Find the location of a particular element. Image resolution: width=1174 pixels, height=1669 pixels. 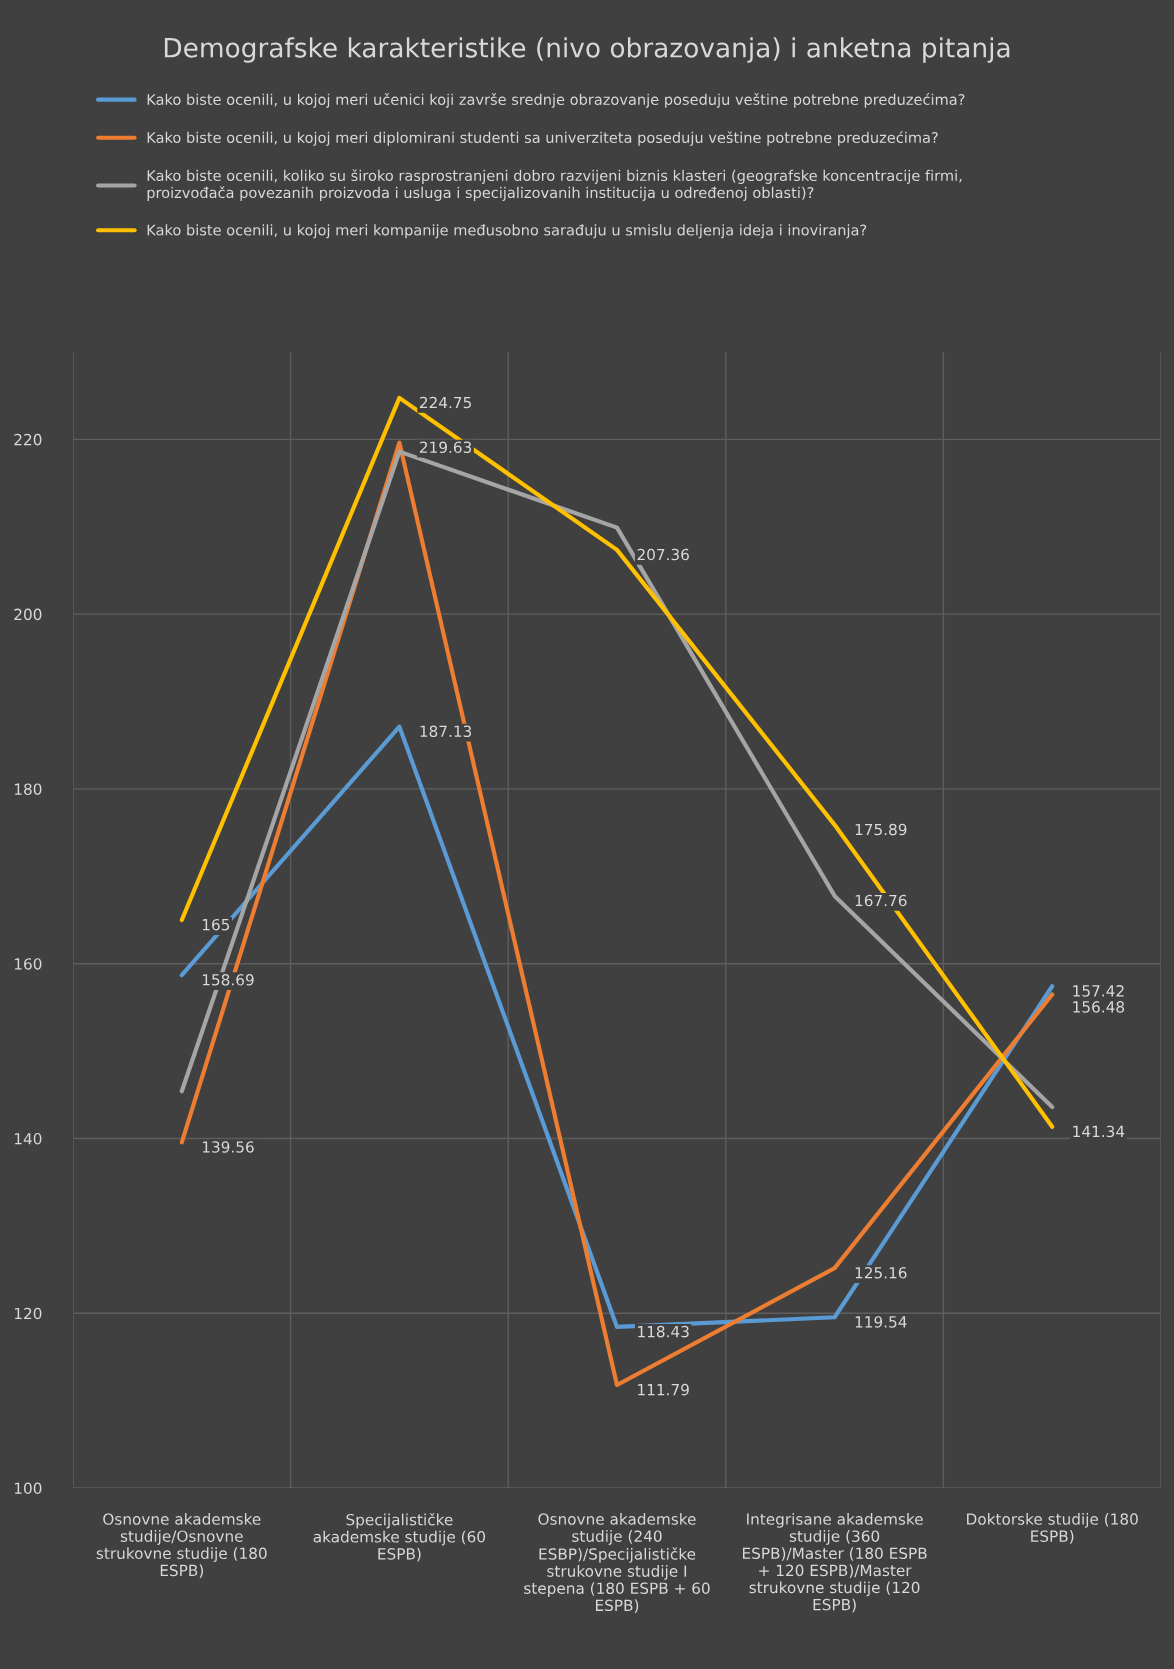

data-label: 207.36 is located at coordinates (663, 554).